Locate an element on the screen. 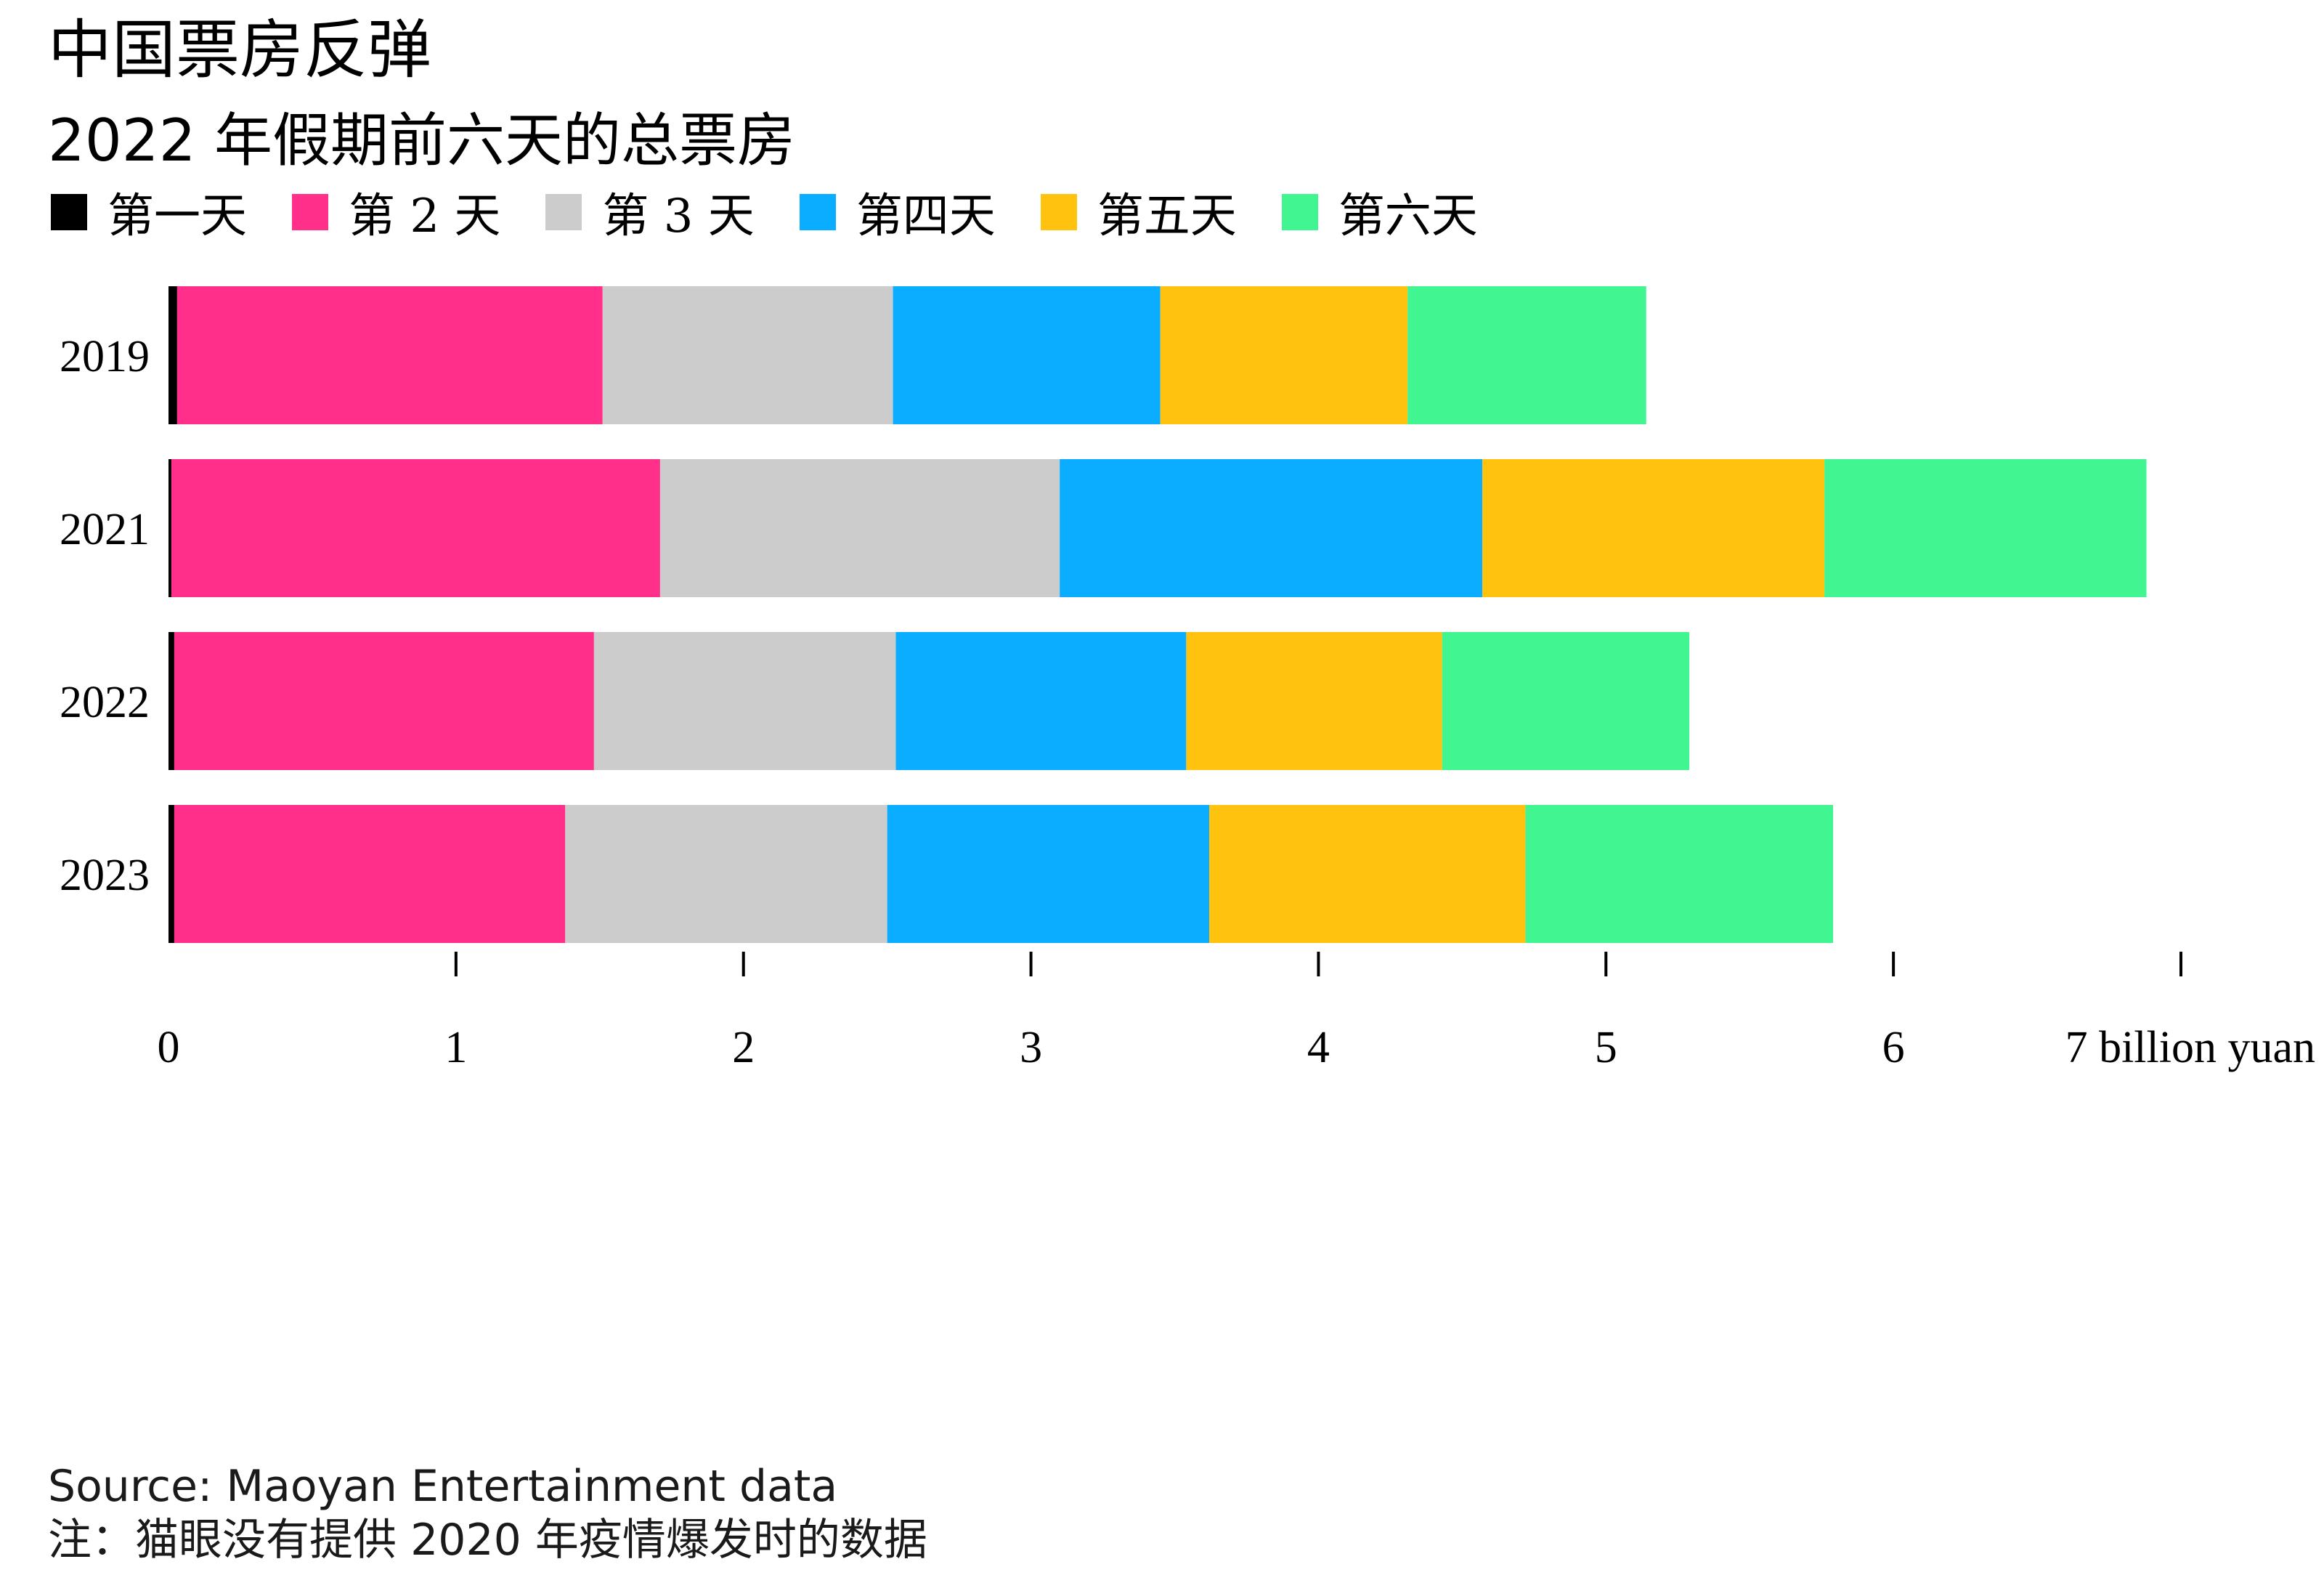 The height and width of the screenshot is (1575, 2324). x-tick-label: 6 is located at coordinates (1893, 1047).